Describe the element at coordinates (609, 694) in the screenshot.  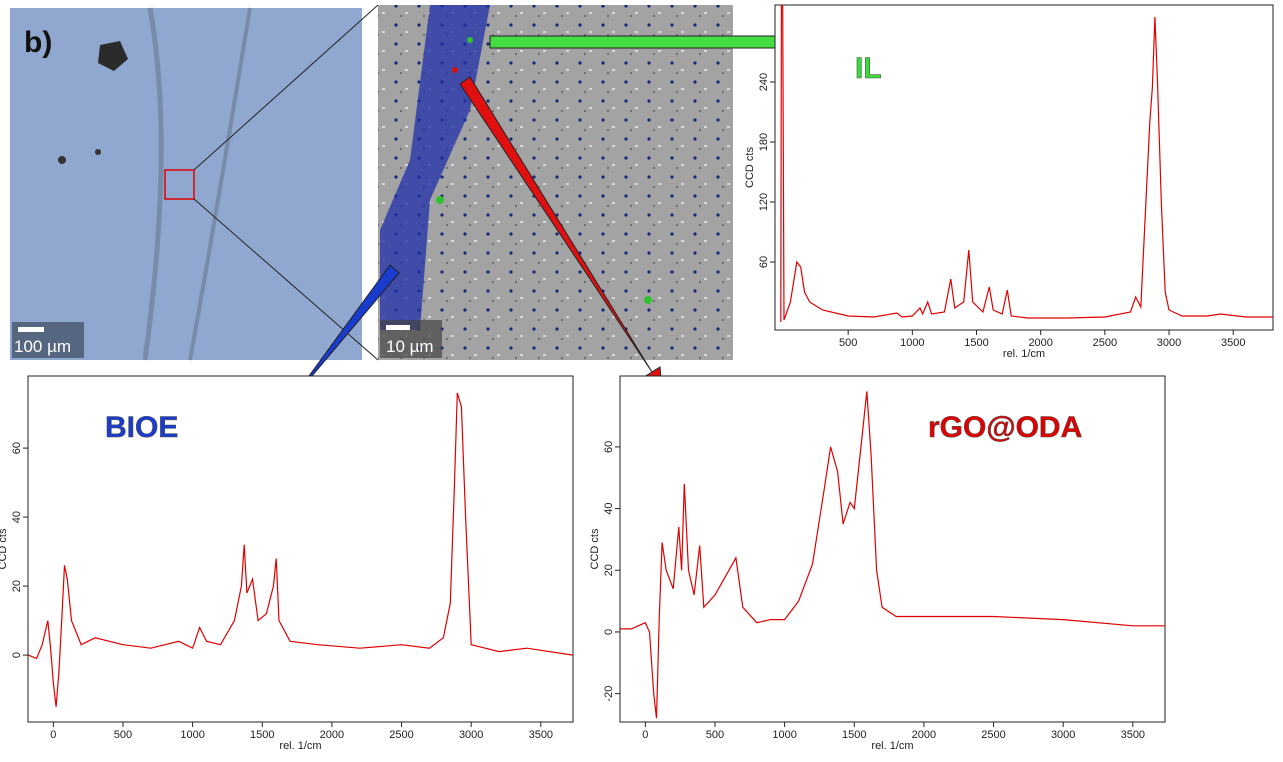
I see `y-tick-label: -20` at that location.